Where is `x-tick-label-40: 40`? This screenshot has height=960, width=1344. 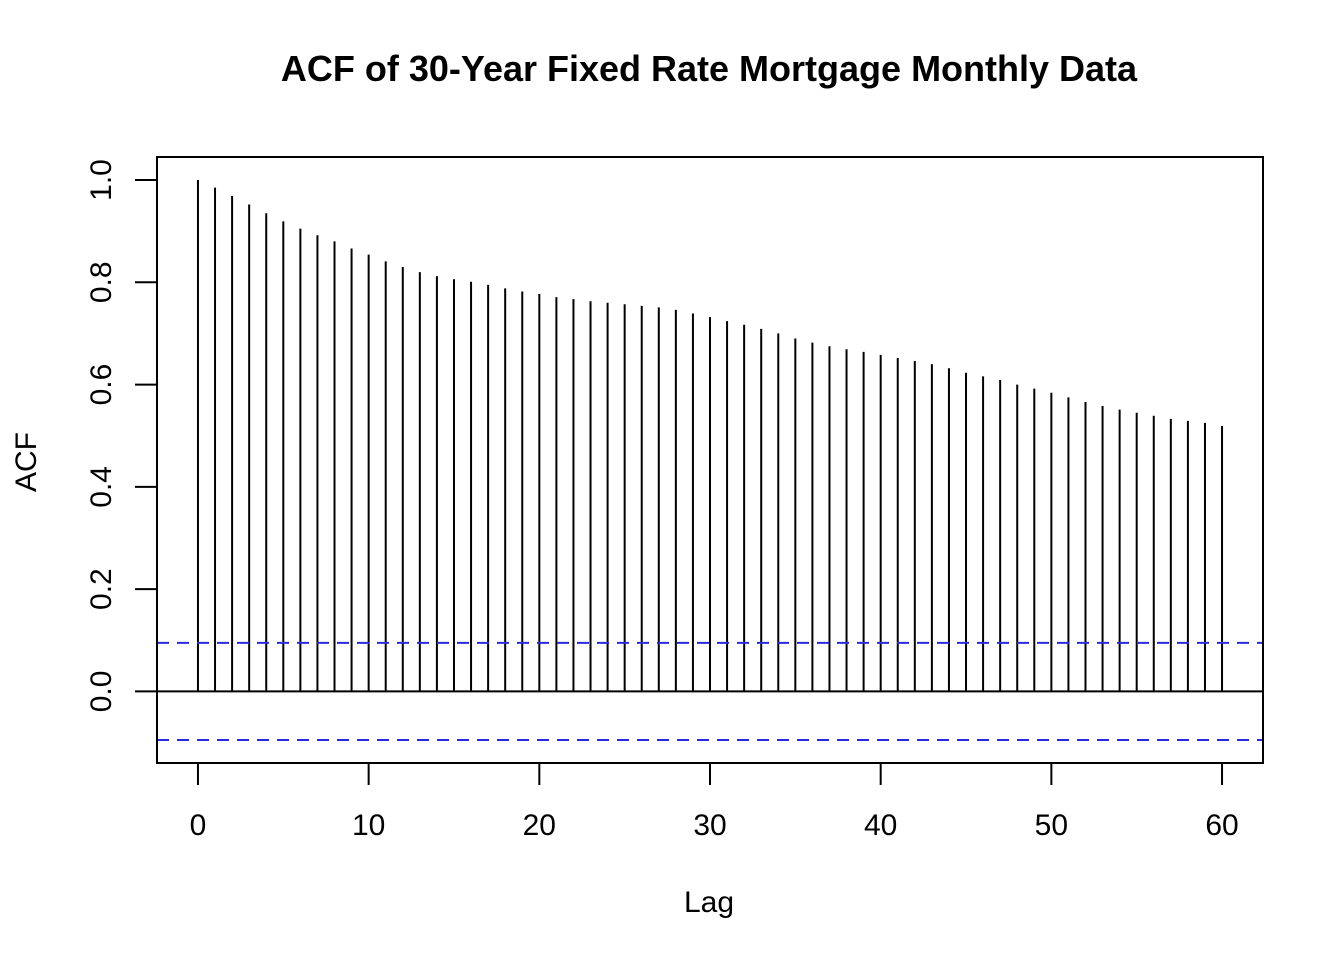 x-tick-label-40: 40 is located at coordinates (880, 825).